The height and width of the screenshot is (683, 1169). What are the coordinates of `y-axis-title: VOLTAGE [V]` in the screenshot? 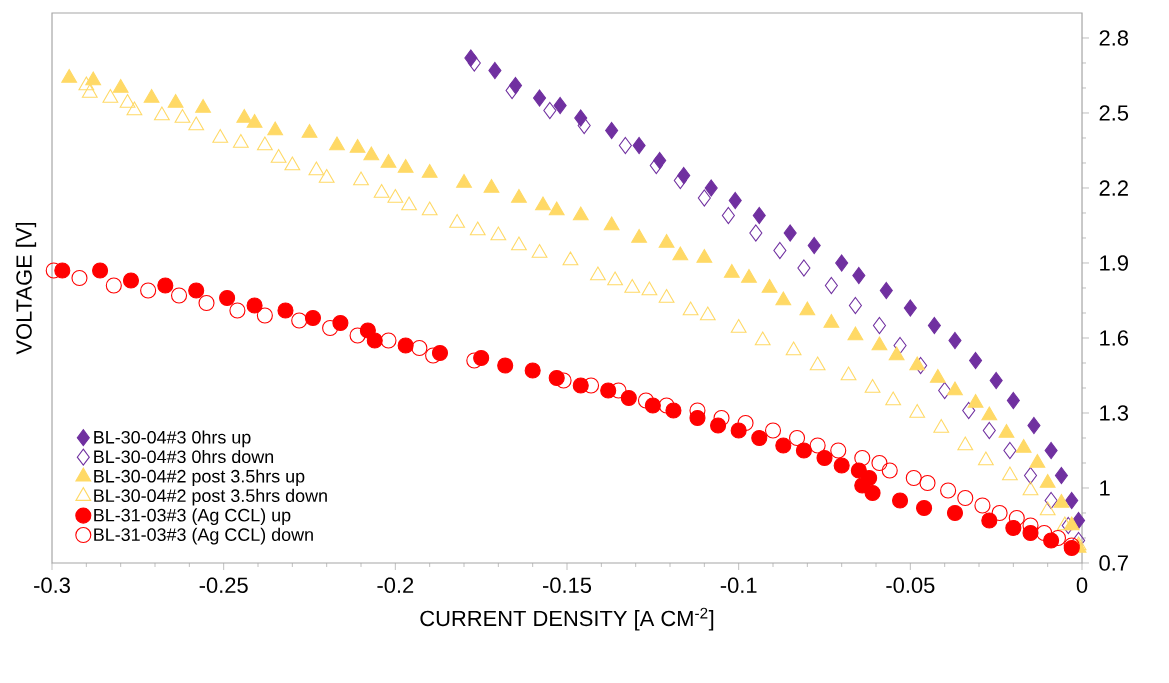 It's located at (26, 288).